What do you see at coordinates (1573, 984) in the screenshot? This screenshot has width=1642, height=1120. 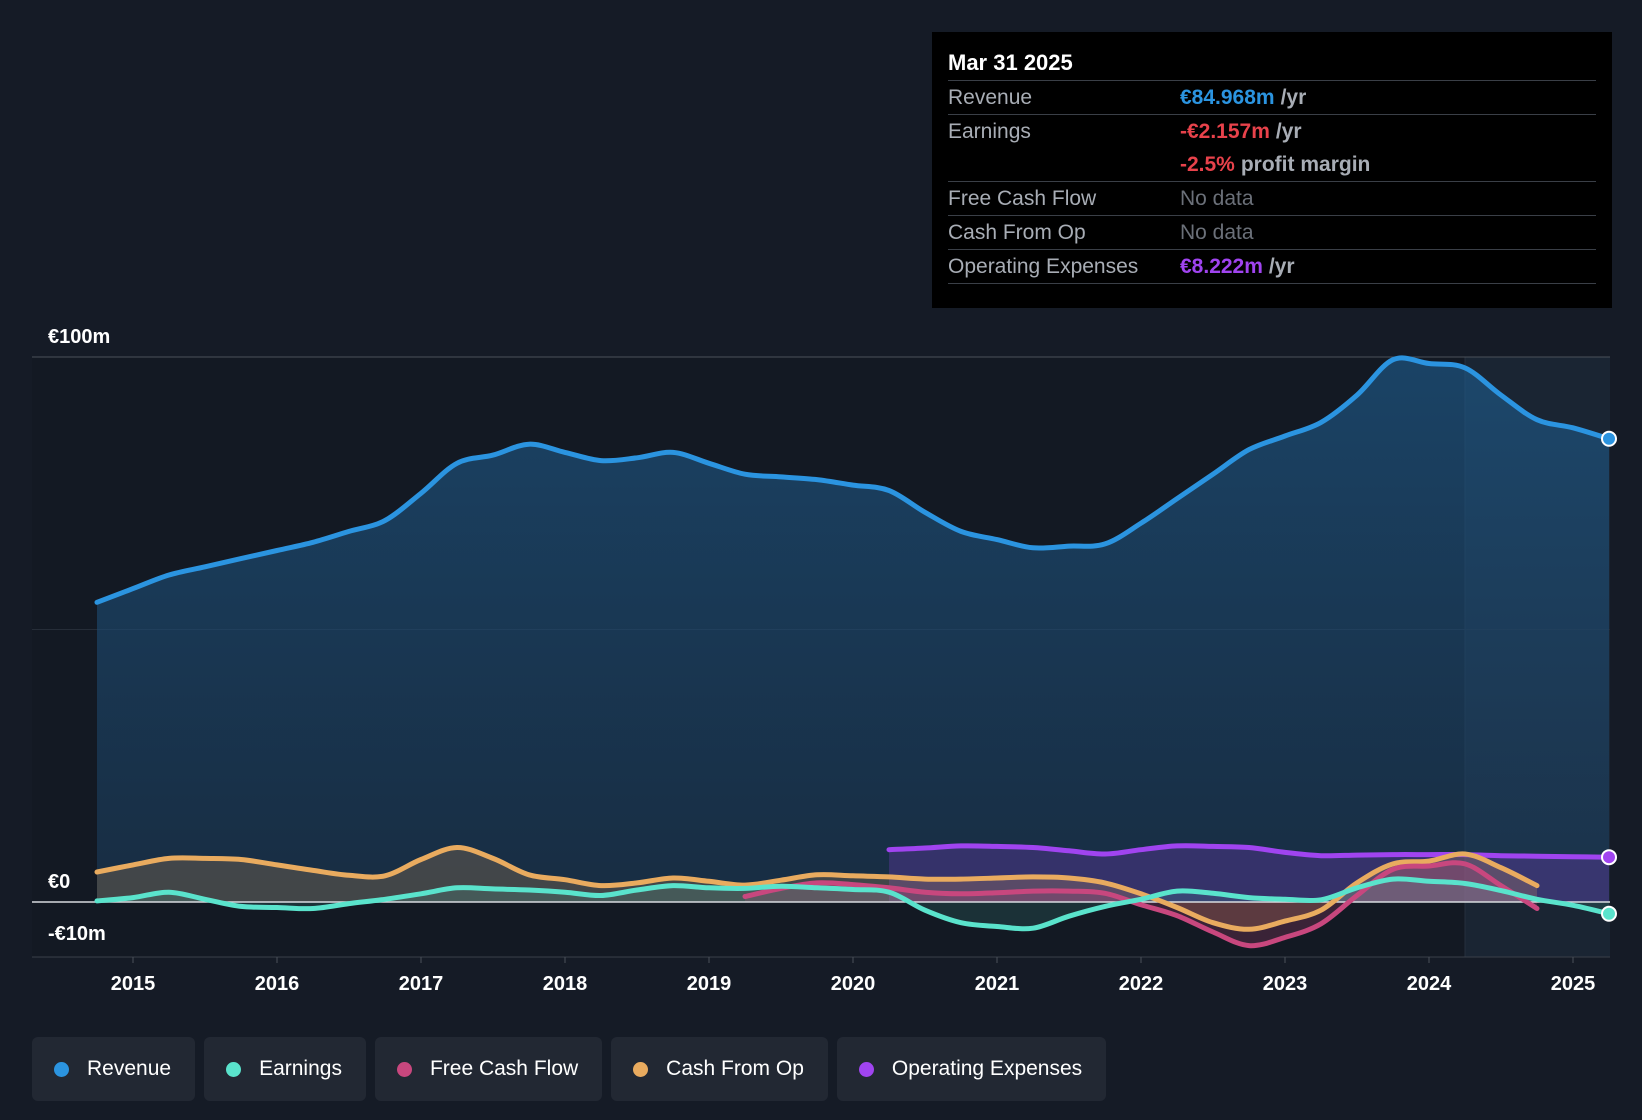 I see `x-tick-label: 2025` at bounding box center [1573, 984].